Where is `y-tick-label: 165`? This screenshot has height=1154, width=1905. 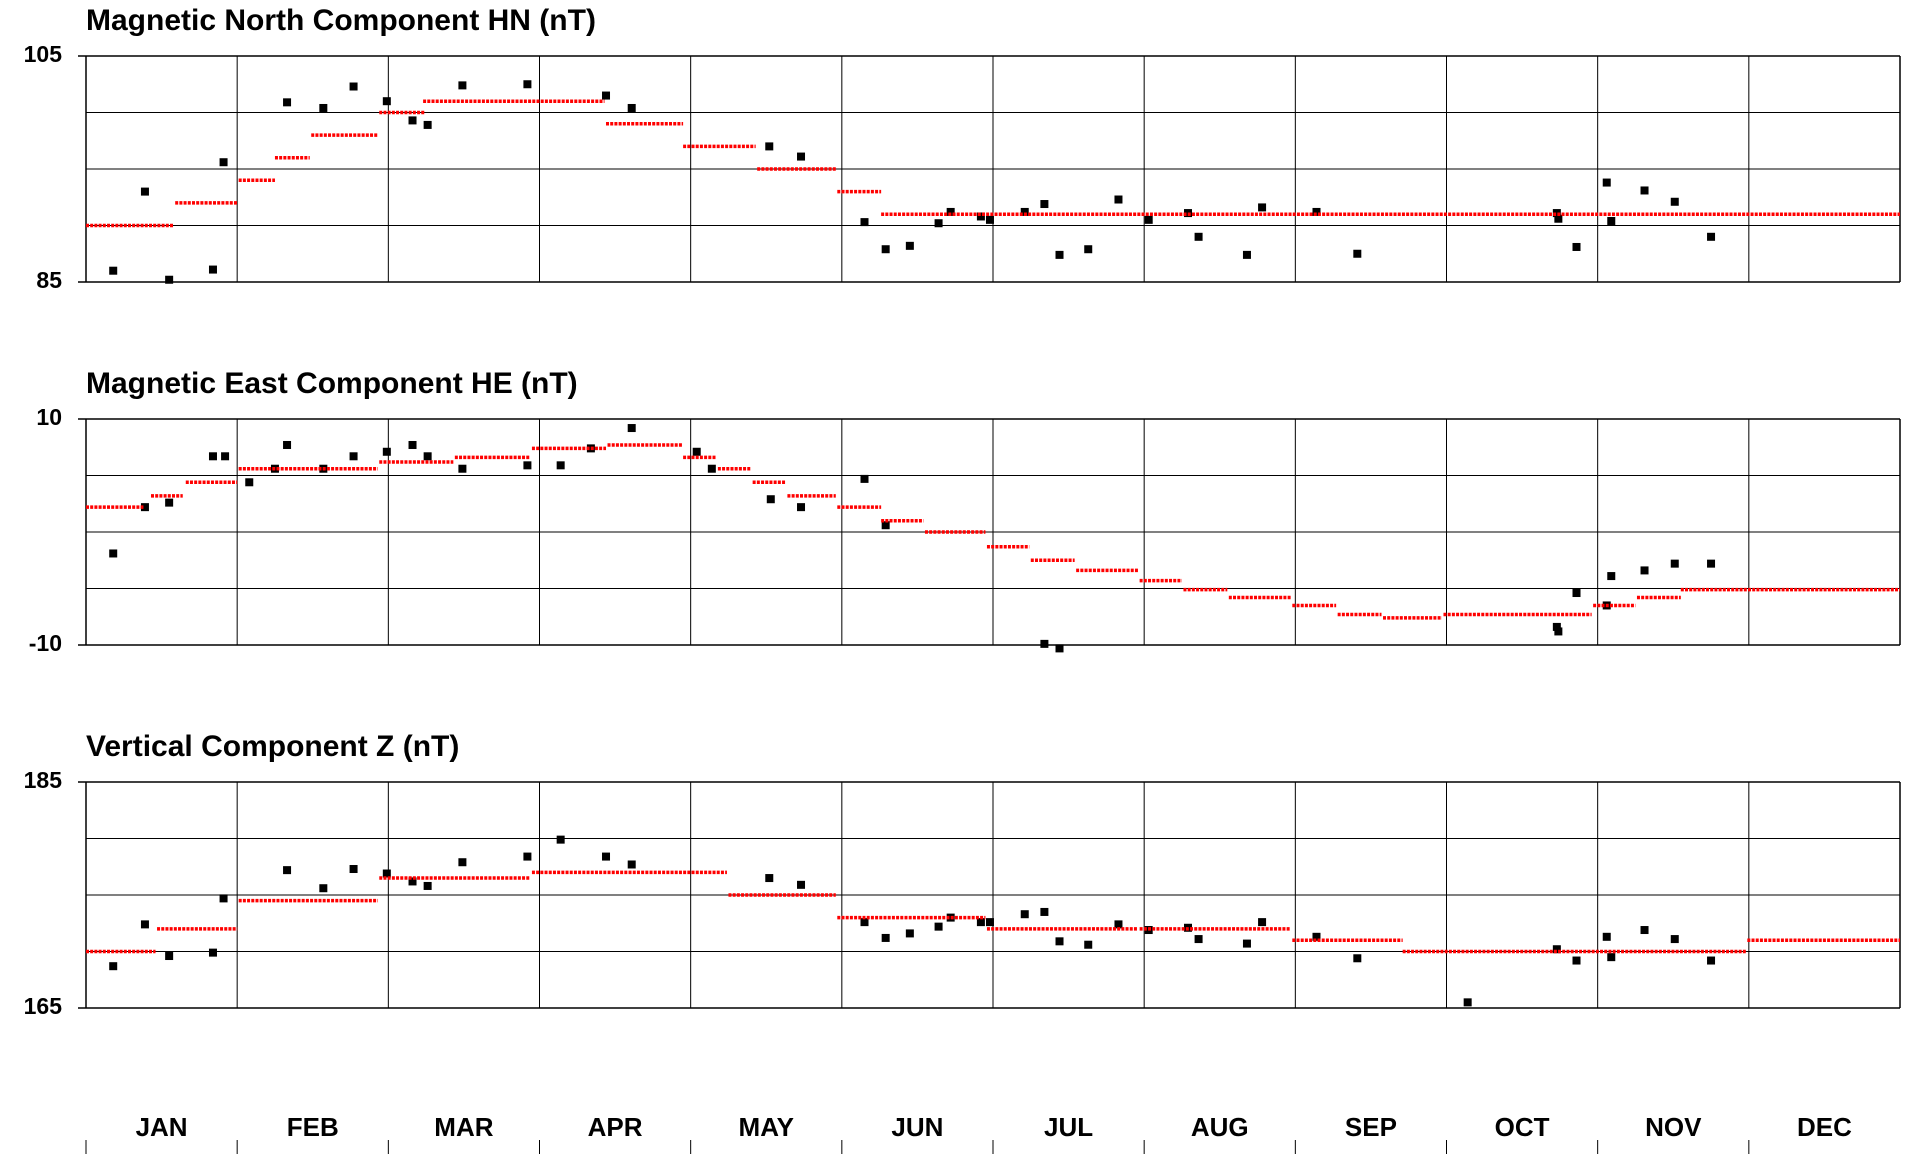
y-tick-label: 165 is located at coordinates (43, 1006).